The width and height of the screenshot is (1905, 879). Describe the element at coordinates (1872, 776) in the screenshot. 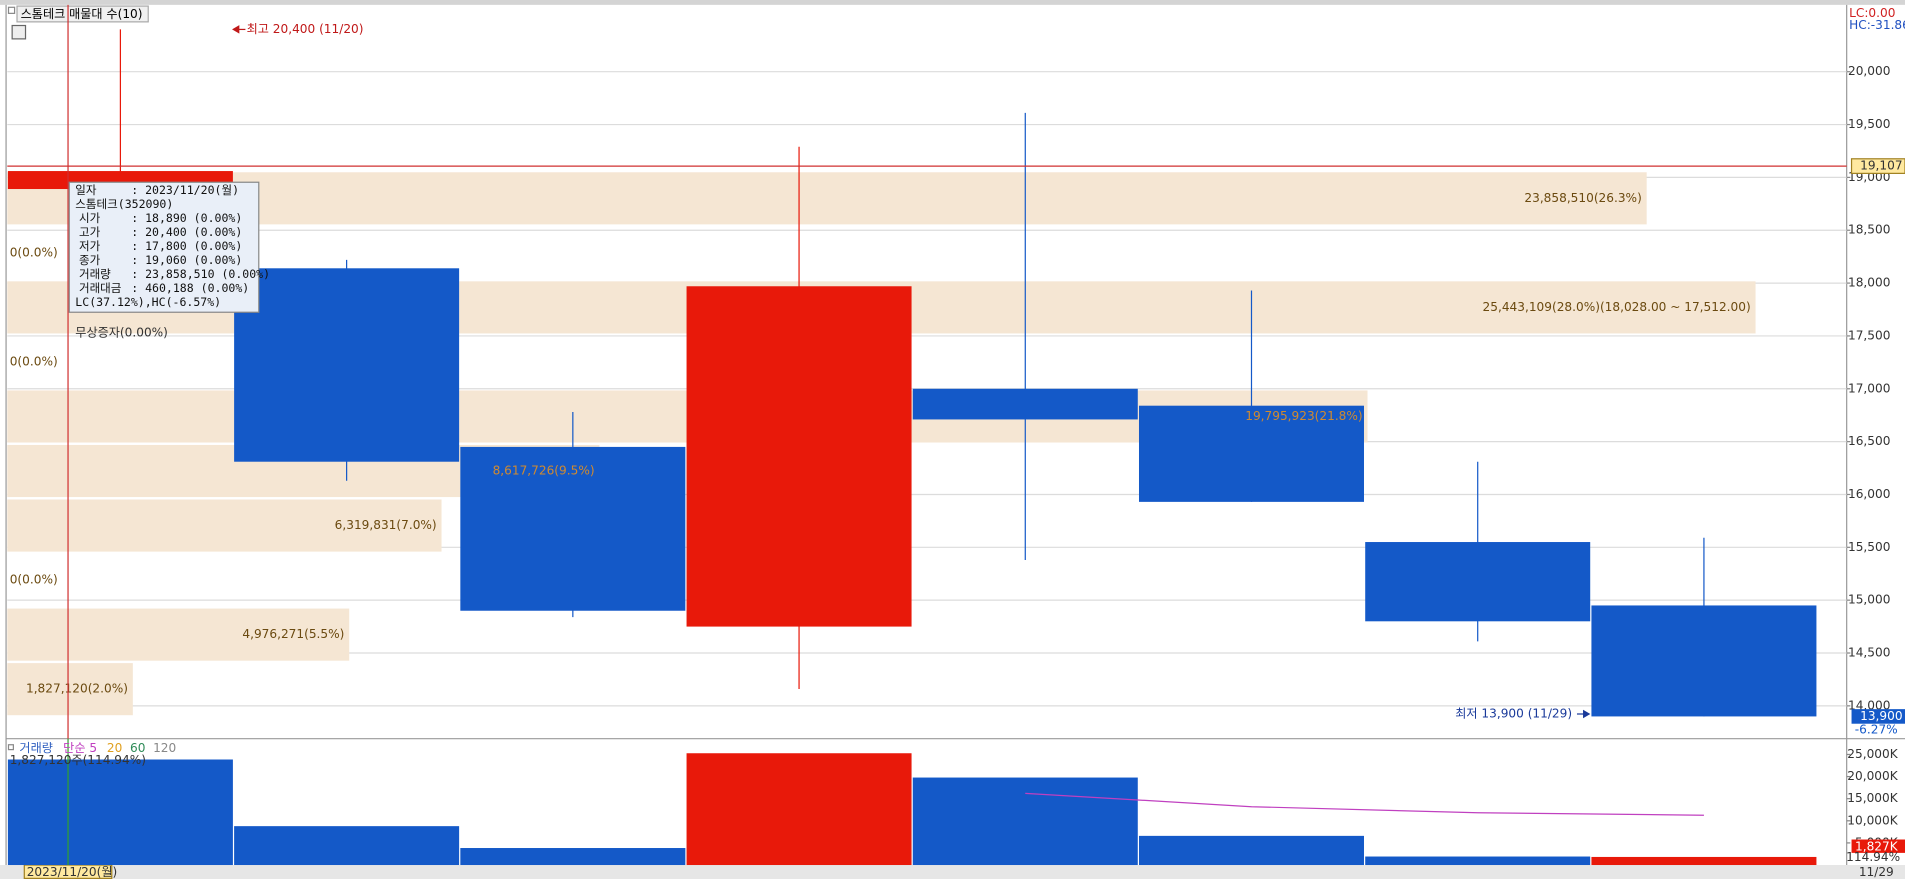

I see `y-tick-label: 20,000K` at that location.